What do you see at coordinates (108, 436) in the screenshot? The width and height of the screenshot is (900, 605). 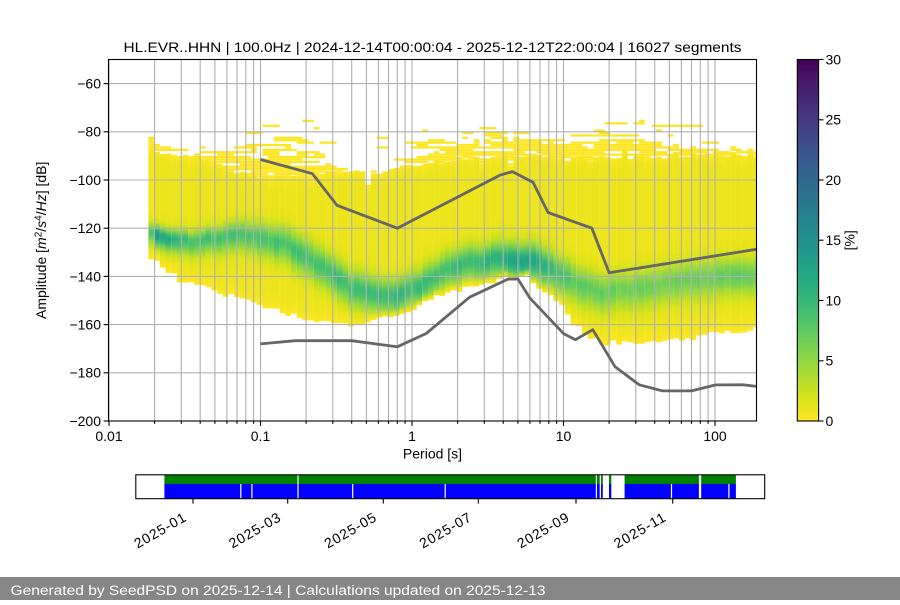 I see `svg-text: 0.01` at bounding box center [108, 436].